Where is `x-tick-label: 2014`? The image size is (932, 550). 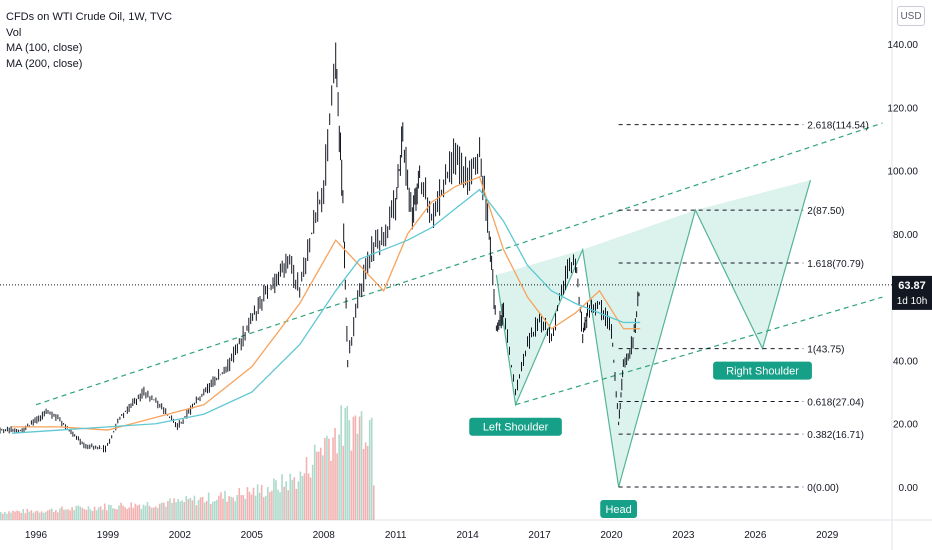 x-tick-label: 2014 is located at coordinates (467, 535).